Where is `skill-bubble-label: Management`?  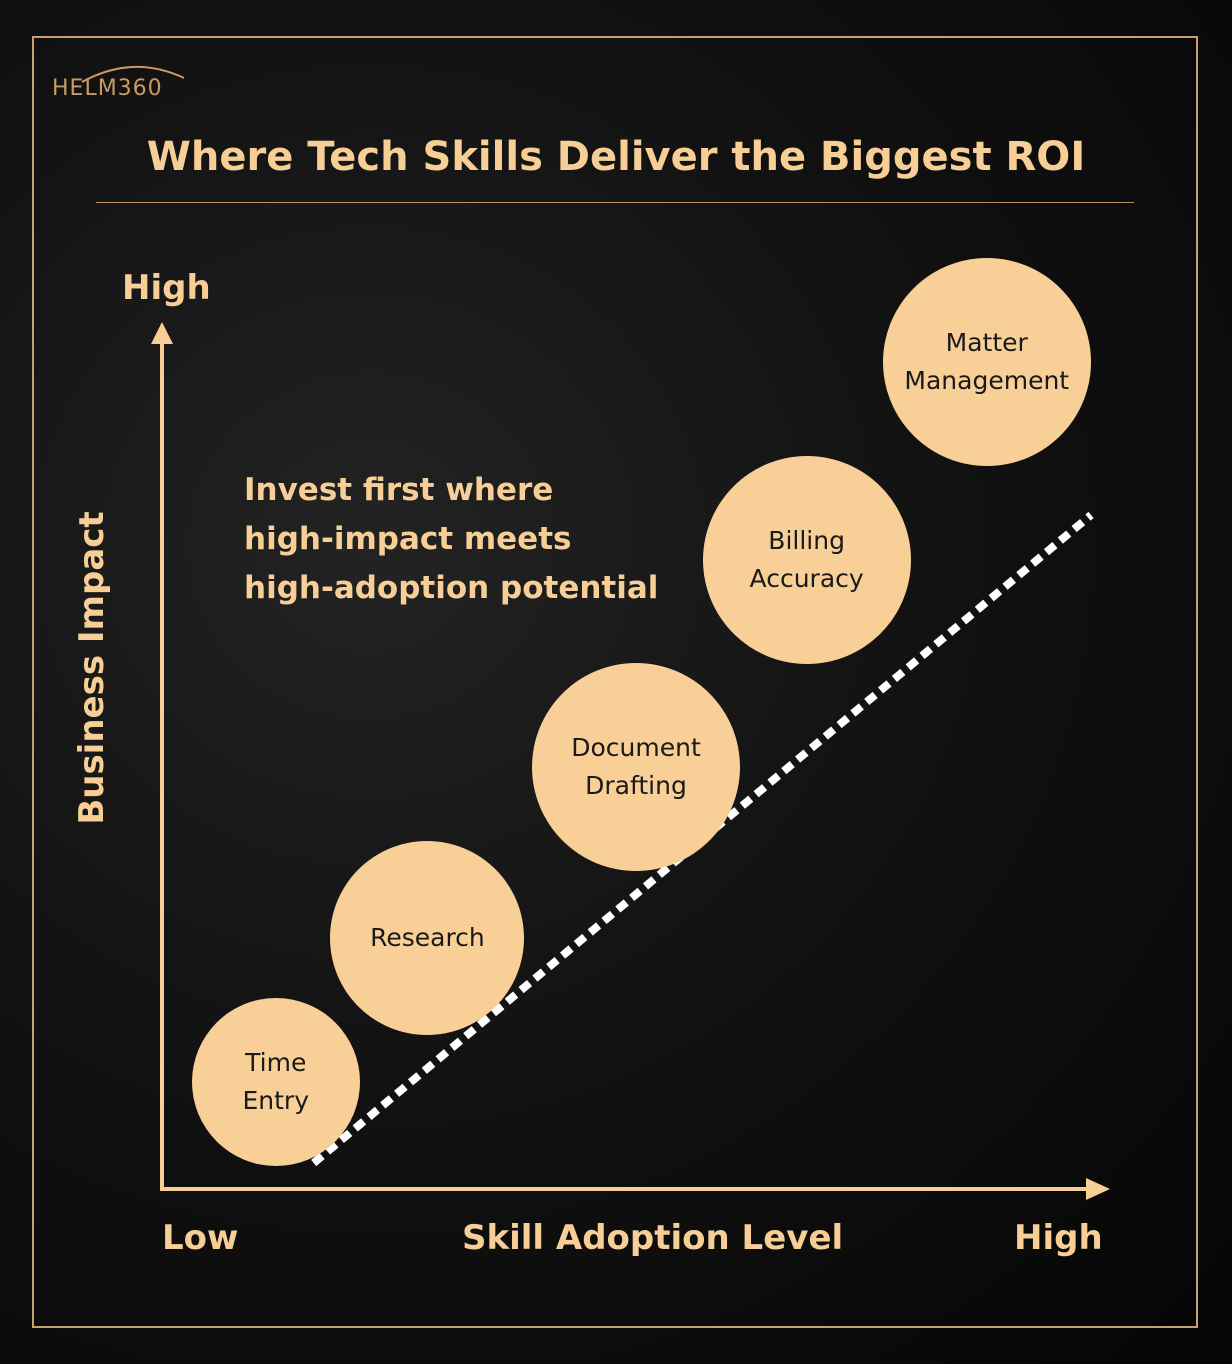 skill-bubble-label: Management is located at coordinates (987, 380).